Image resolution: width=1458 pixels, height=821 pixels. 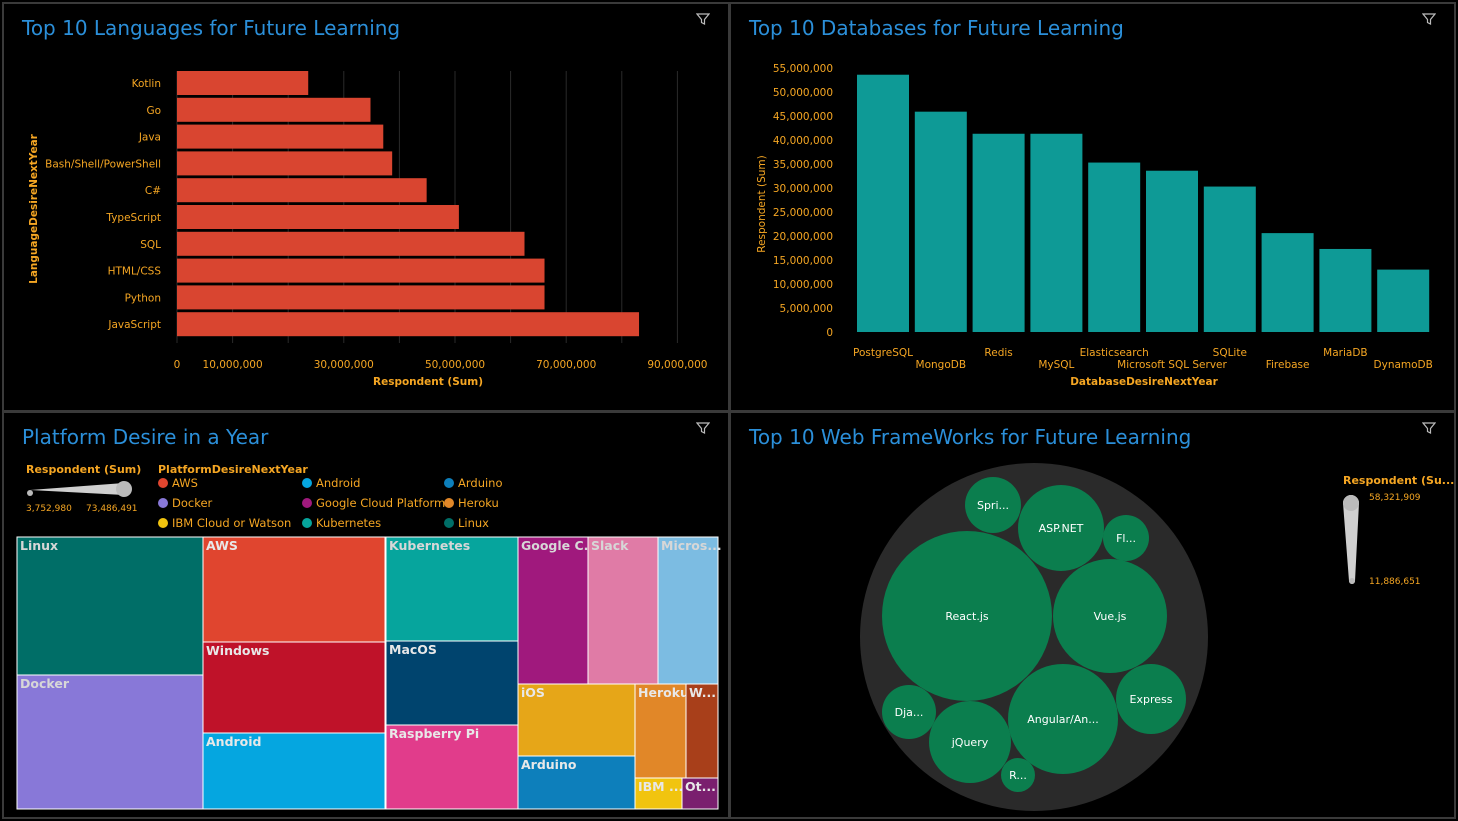 I want to click on treemap-label: Windows, so click(x=238, y=650).